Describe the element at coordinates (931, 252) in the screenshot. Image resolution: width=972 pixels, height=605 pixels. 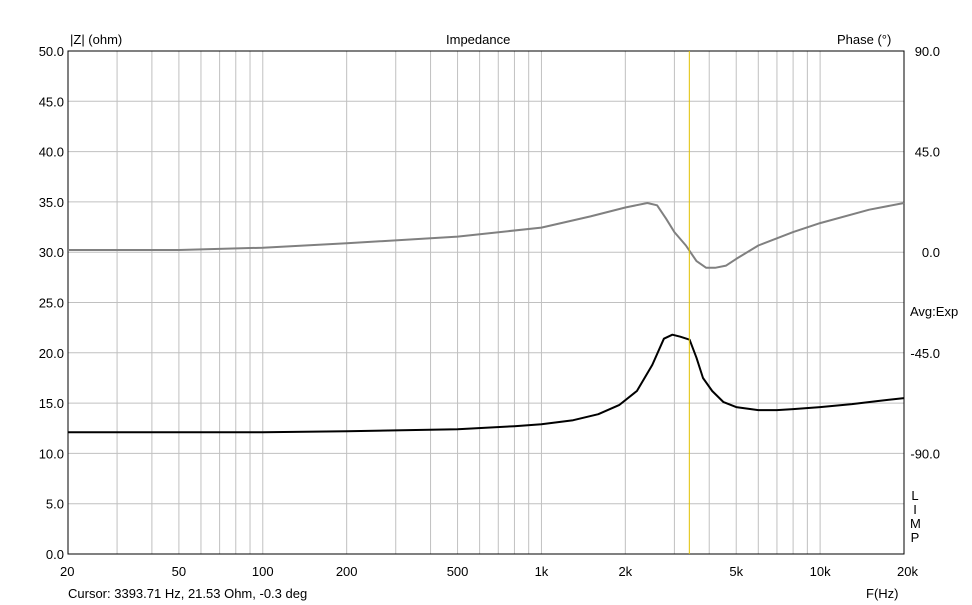
I see `y2-tick-label: 0.0` at that location.